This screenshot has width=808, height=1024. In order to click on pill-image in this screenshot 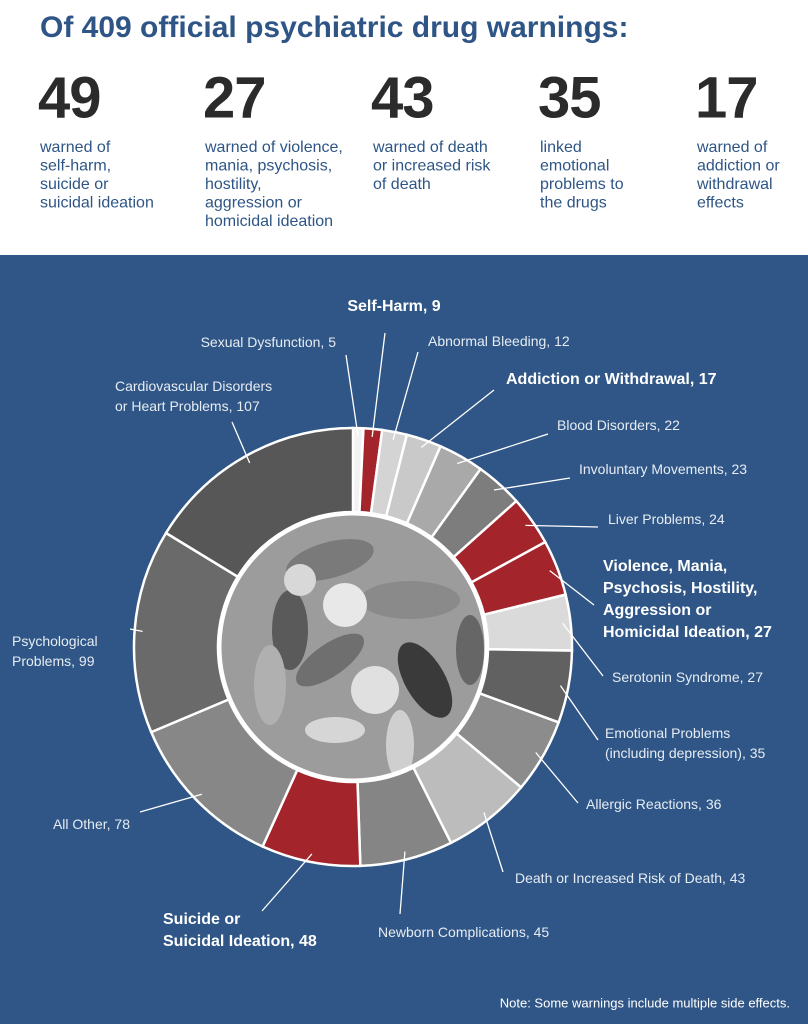, I will do `click(353, 647)`.